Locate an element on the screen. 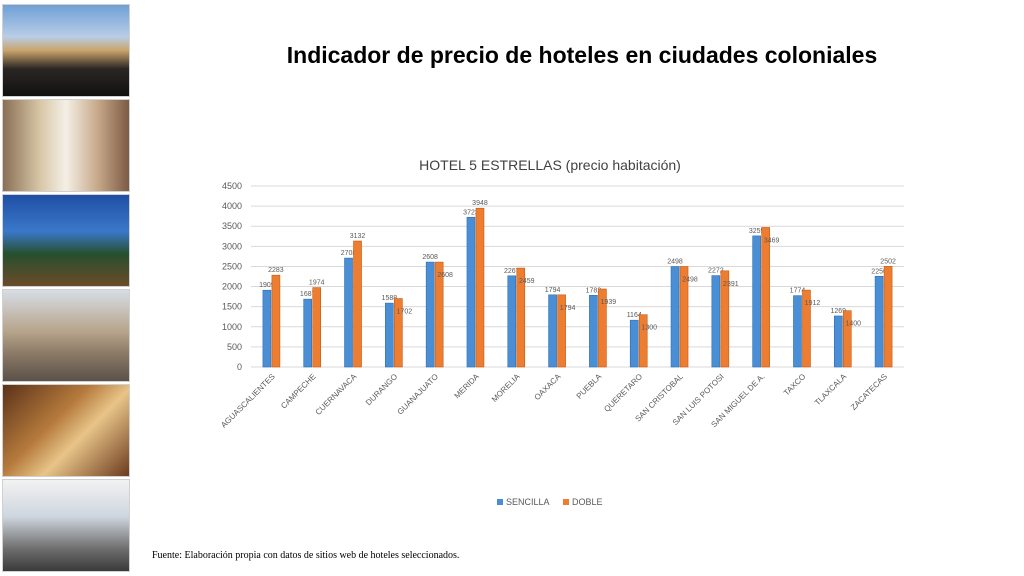 This screenshot has width=1024, height=576. data-label: 1588 is located at coordinates (390, 298).